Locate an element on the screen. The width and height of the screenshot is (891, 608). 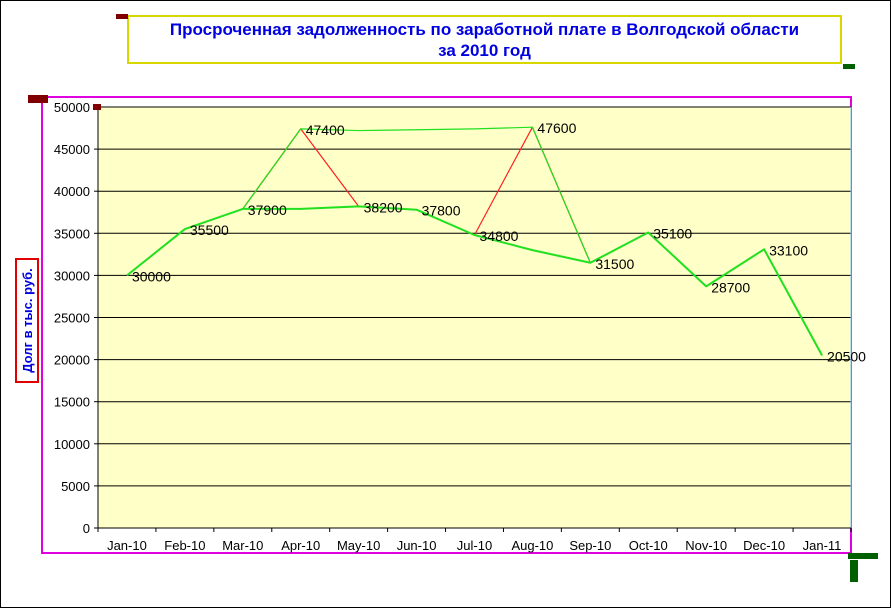
data-label: 37900 is located at coordinates (267, 210).